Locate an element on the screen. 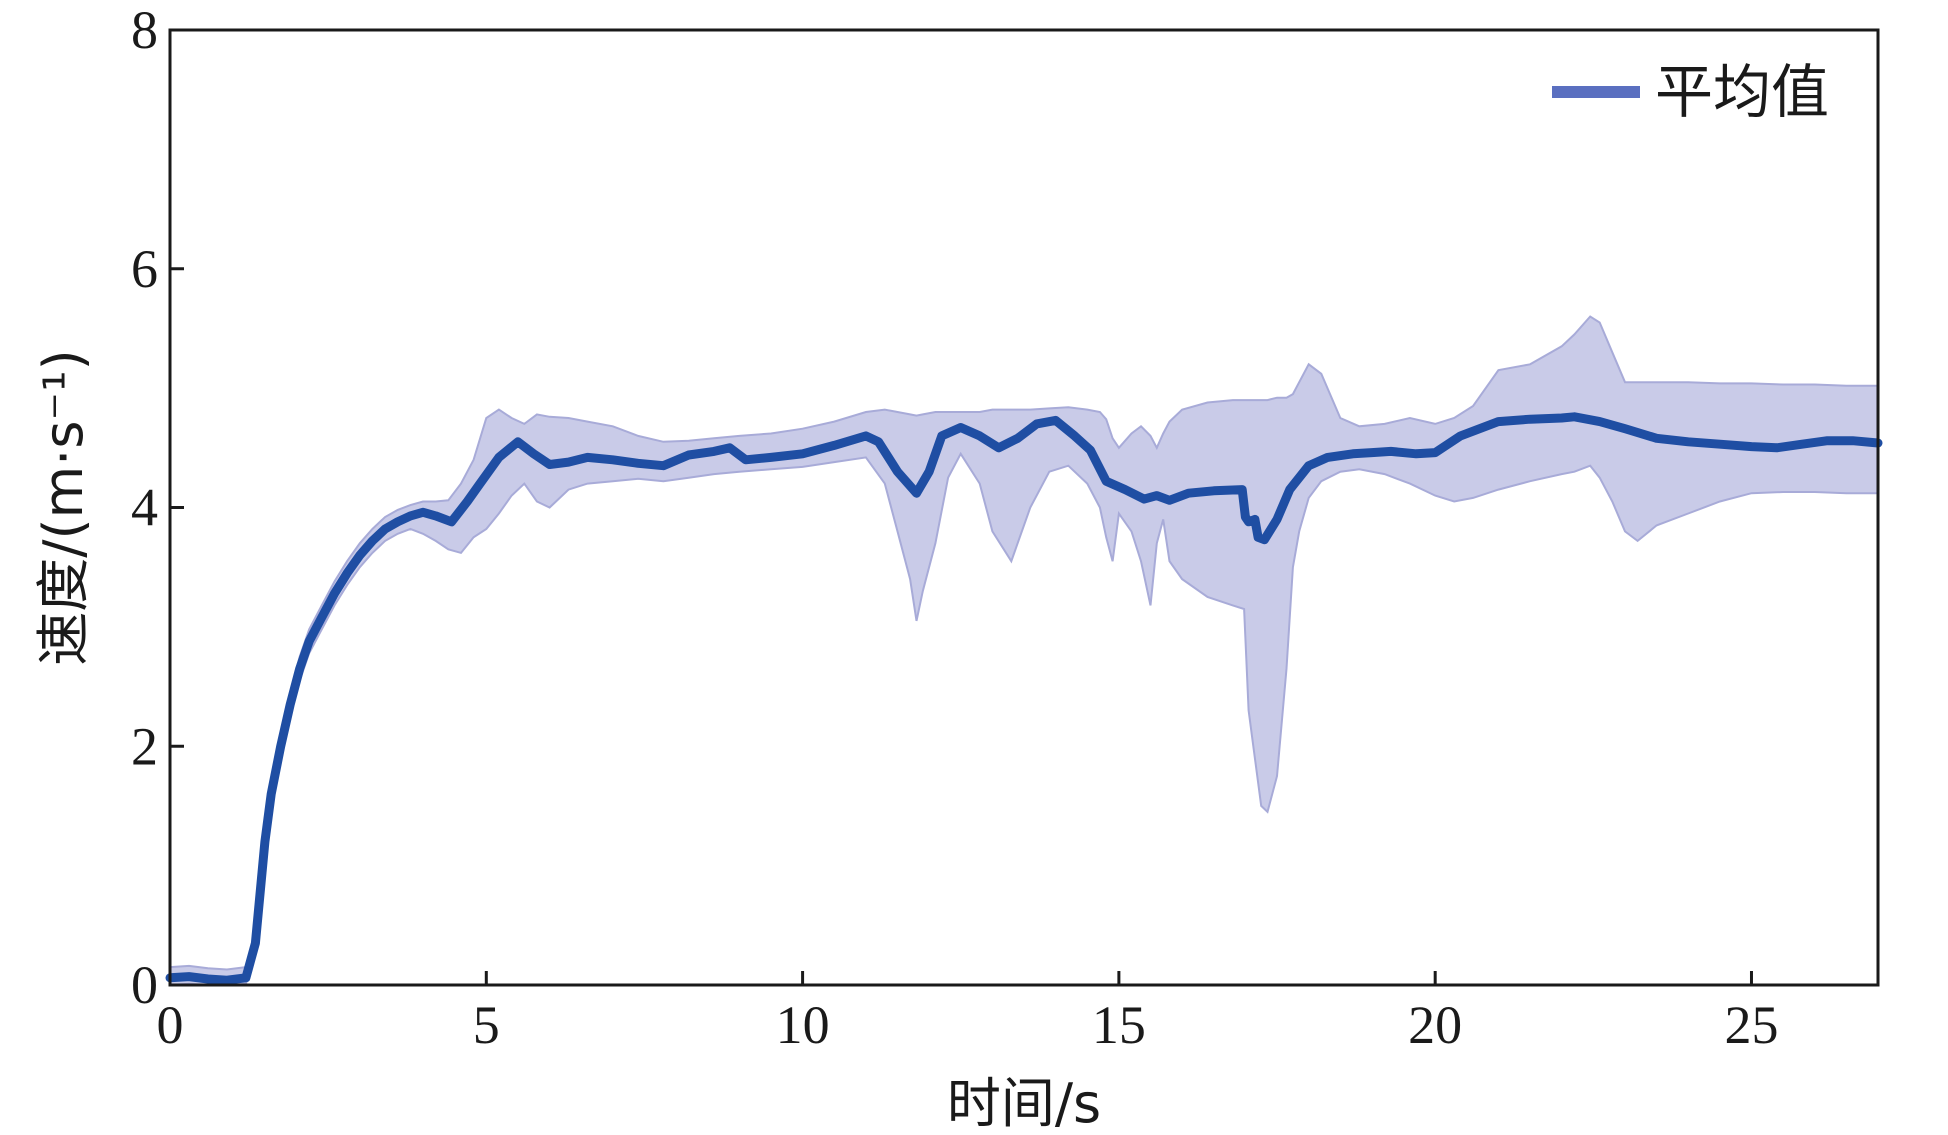  x-tick-label: 5 is located at coordinates (486, 1025).